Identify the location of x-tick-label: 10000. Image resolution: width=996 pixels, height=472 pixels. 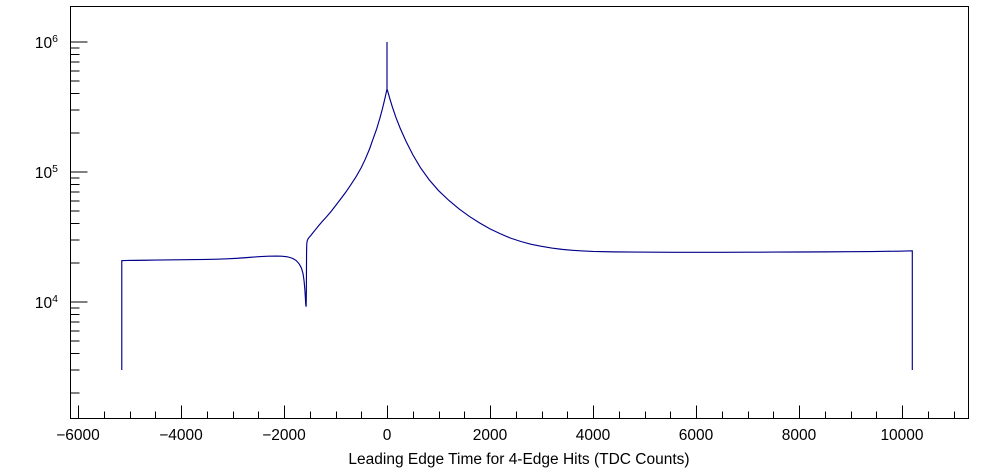
(901, 435).